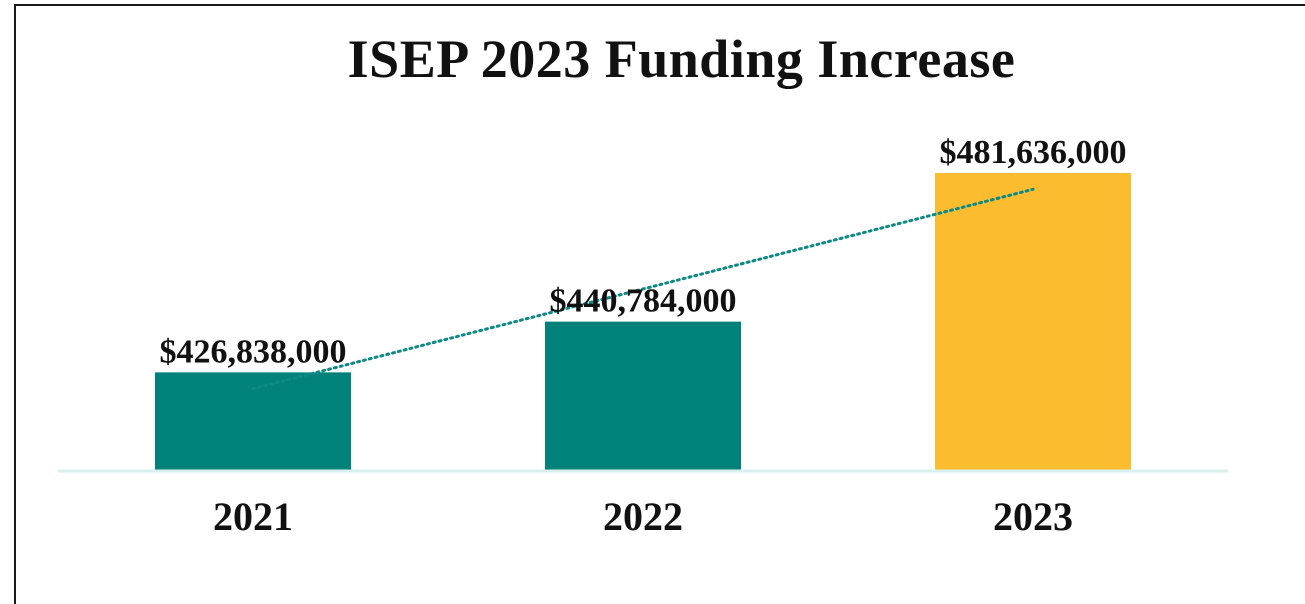 The width and height of the screenshot is (1305, 604). I want to click on ticks-layer: 2021 2022 2023, so click(643, 516).